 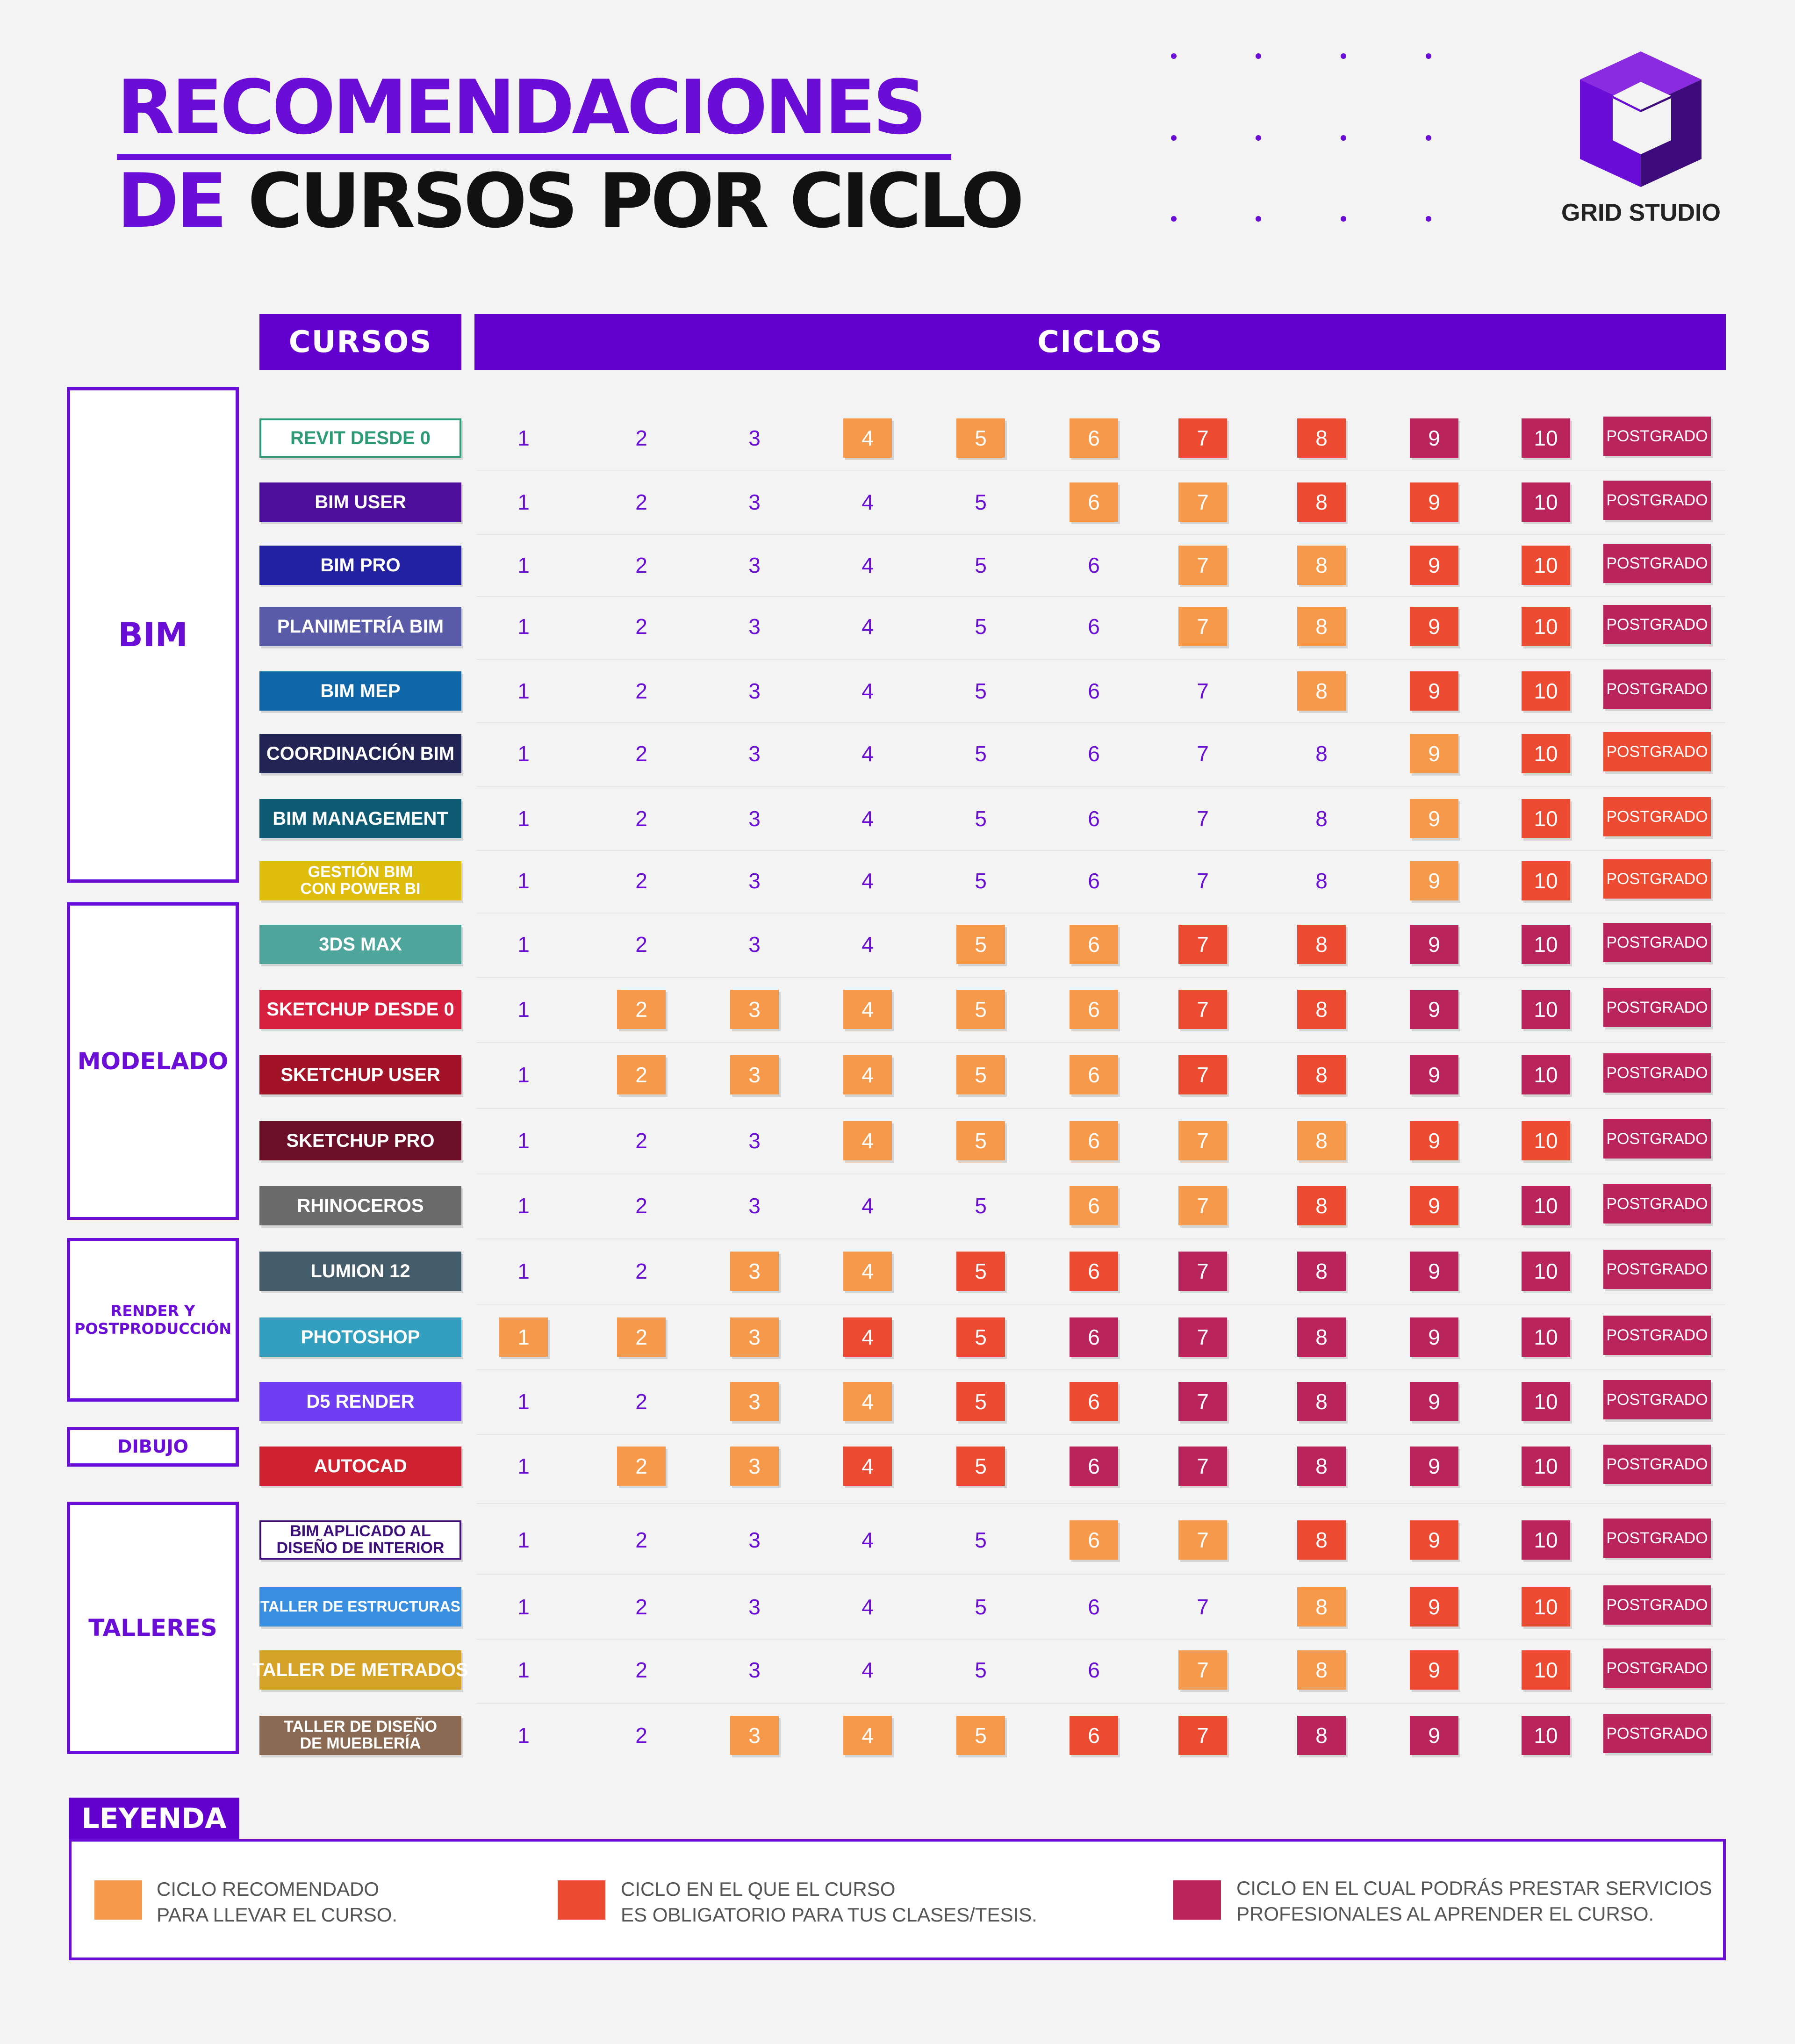 I want to click on course-label: BIM APLICADO AL DISEÑO DE INTERIOR, so click(x=360, y=1540).